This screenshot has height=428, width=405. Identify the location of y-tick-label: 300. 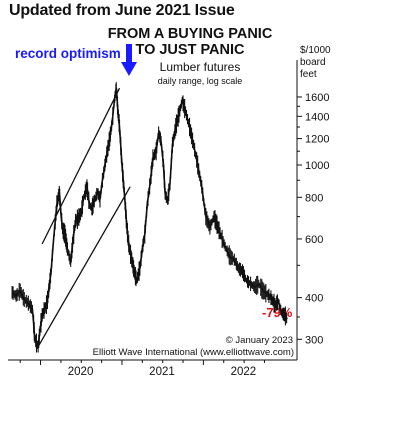
(314, 340).